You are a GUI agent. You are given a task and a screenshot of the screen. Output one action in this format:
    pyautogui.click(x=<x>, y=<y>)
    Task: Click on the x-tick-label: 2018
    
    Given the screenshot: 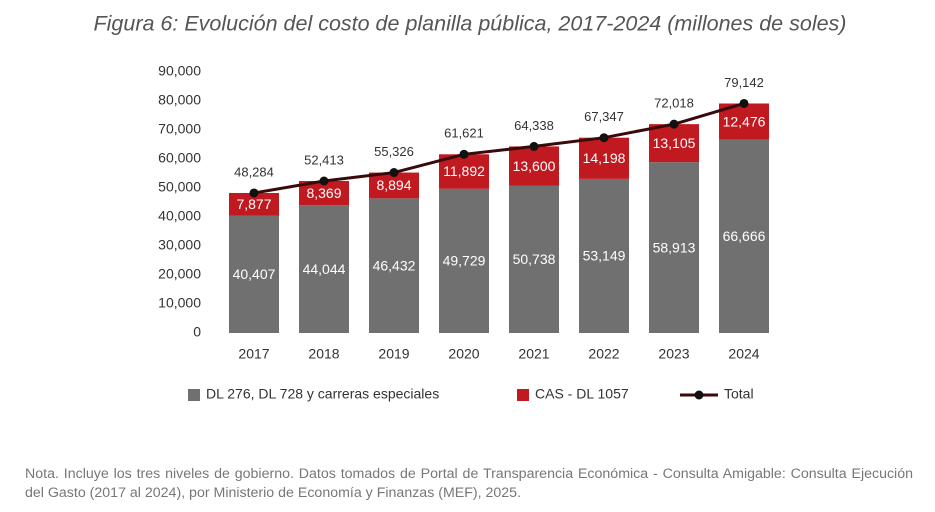 What is the action you would take?
    pyautogui.click(x=323, y=354)
    